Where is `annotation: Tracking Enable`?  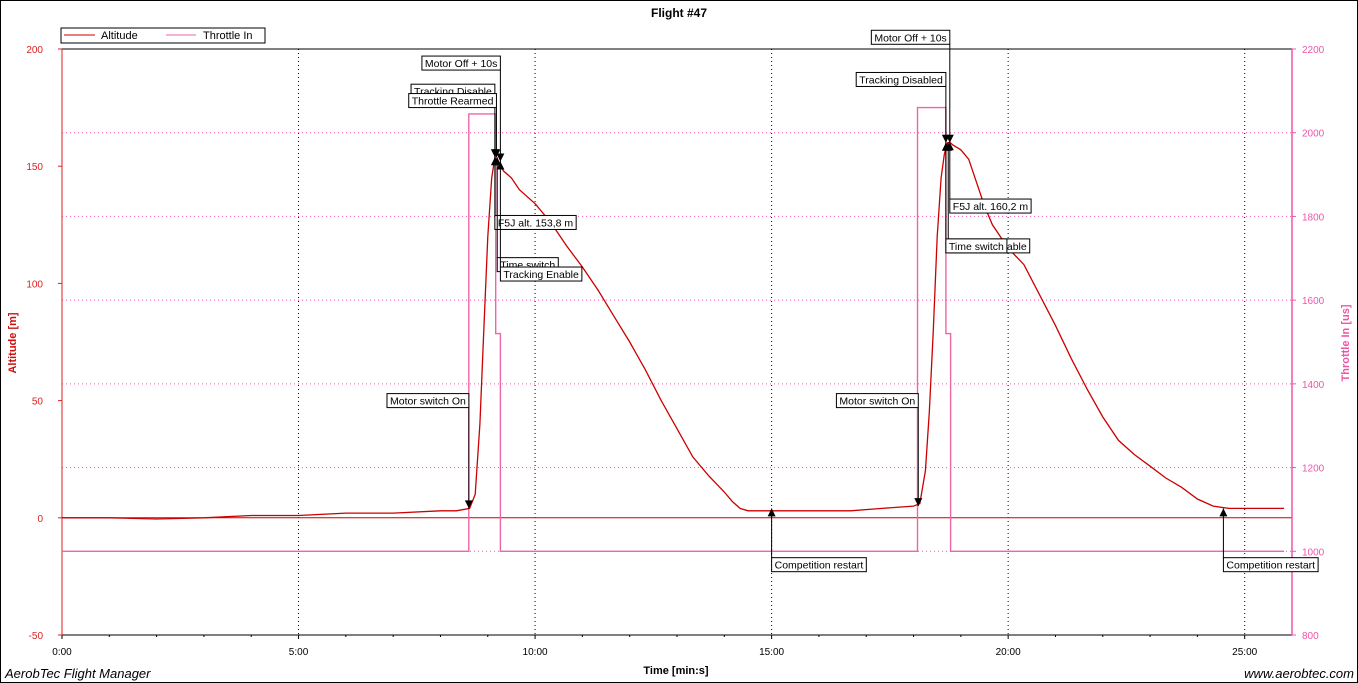 annotation: Tracking Enable is located at coordinates (539, 221).